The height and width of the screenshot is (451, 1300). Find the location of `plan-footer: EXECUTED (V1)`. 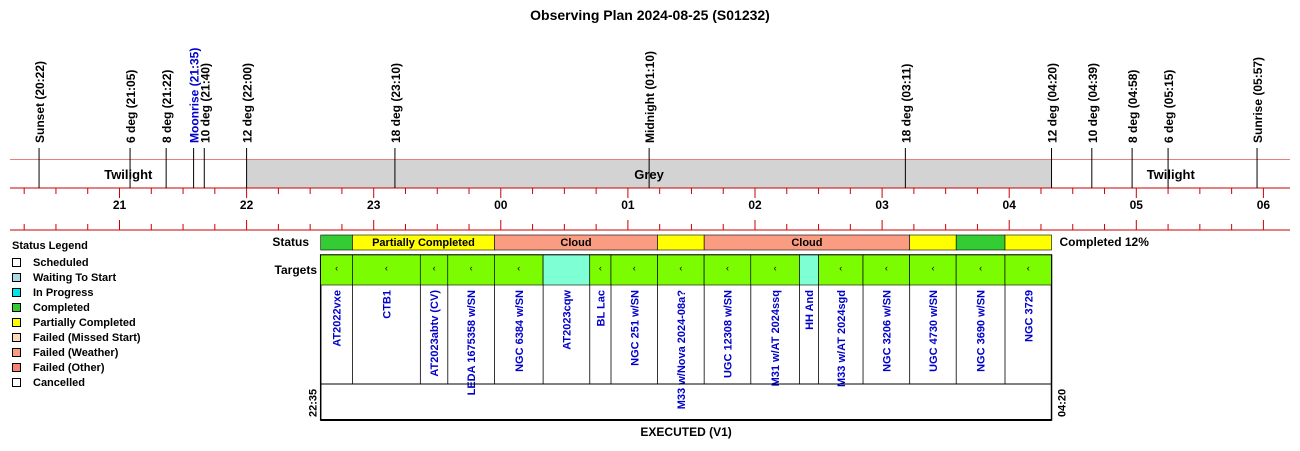

plan-footer: EXECUTED (V1) is located at coordinates (685, 432).